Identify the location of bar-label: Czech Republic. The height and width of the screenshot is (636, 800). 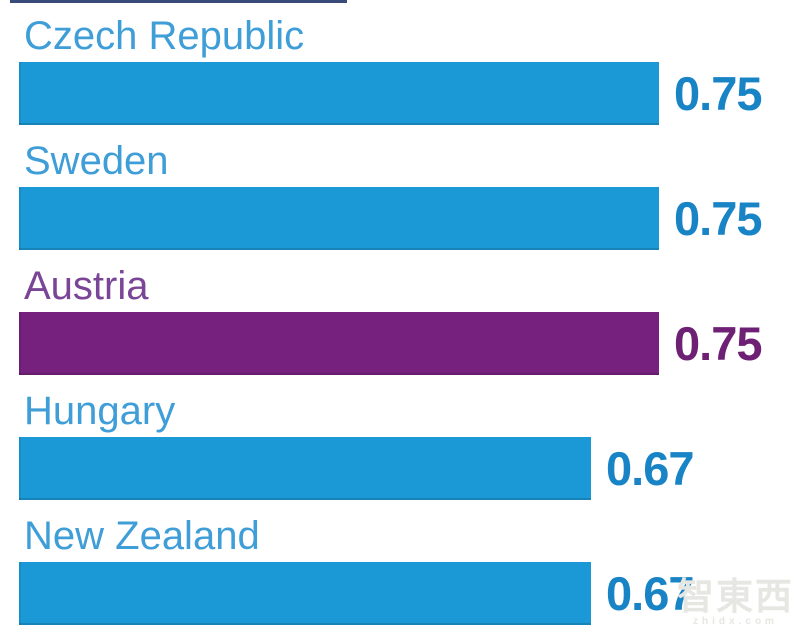
(164, 36).